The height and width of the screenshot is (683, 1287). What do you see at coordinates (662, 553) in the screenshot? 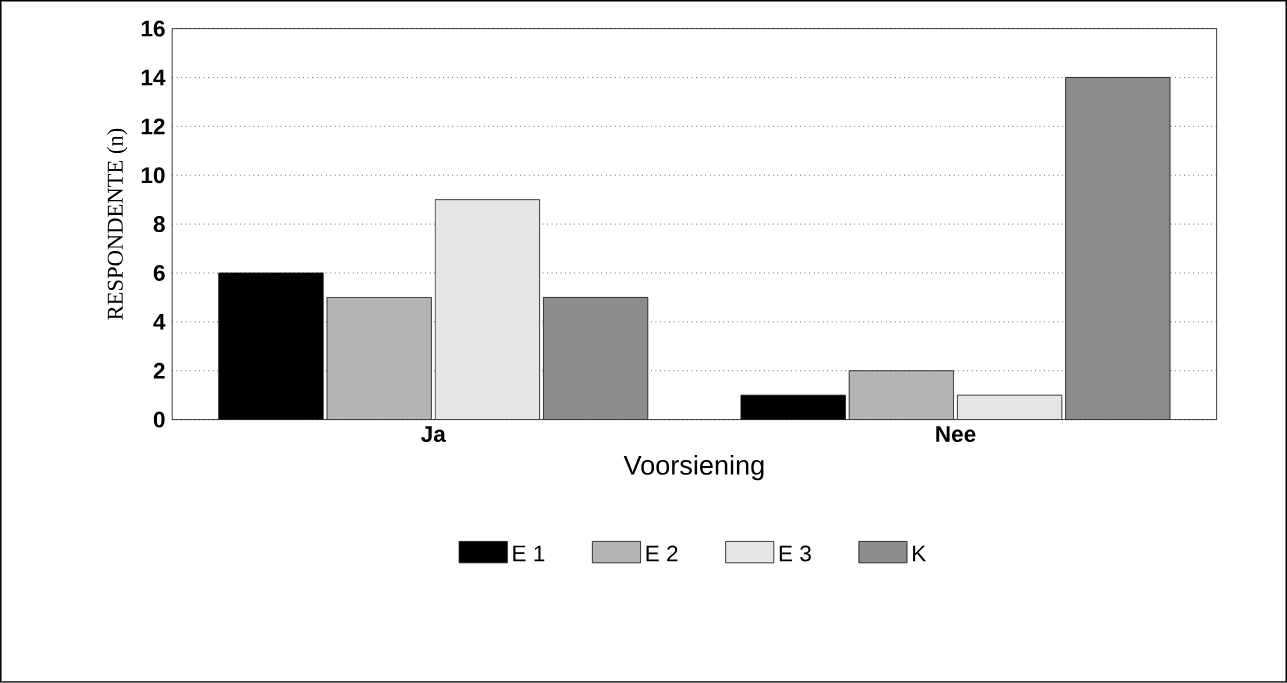
I see `legend-label: E 2` at bounding box center [662, 553].